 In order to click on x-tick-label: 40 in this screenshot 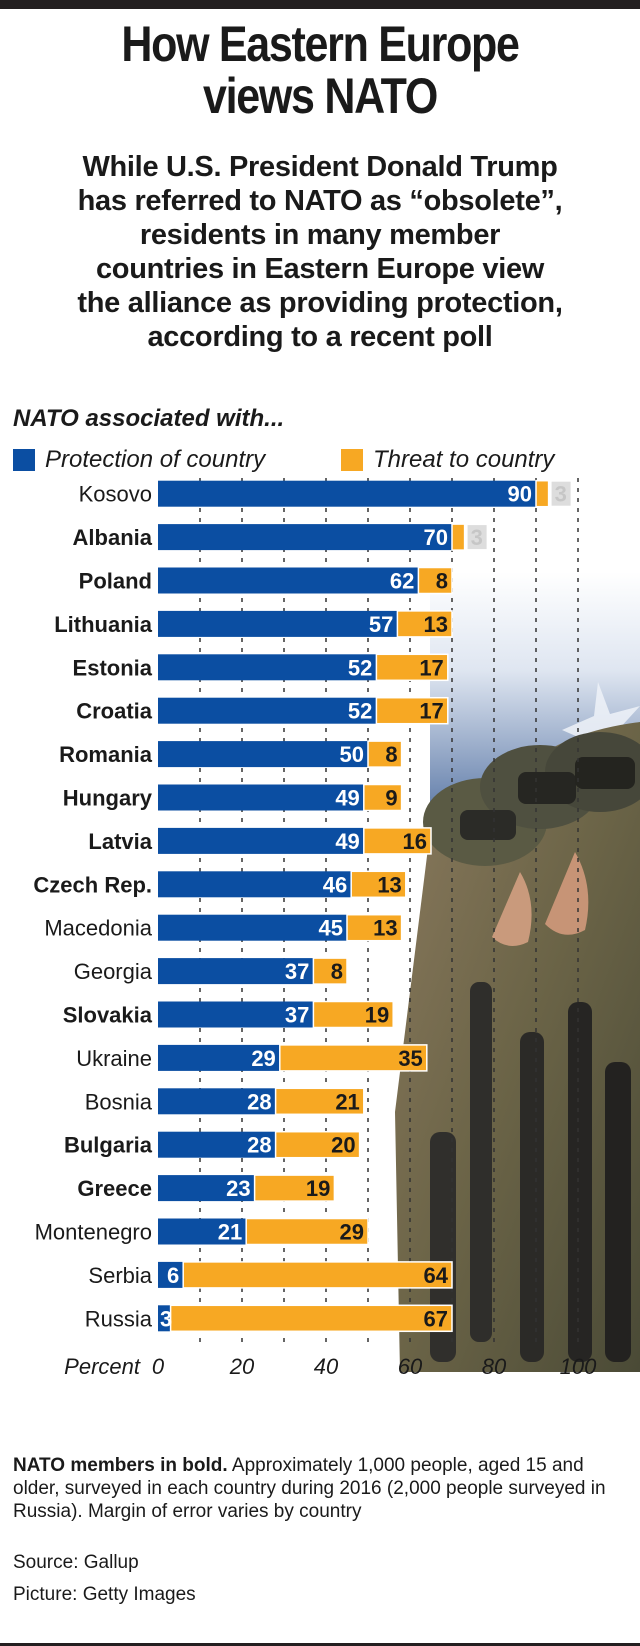, I will do `click(326, 1366)`.